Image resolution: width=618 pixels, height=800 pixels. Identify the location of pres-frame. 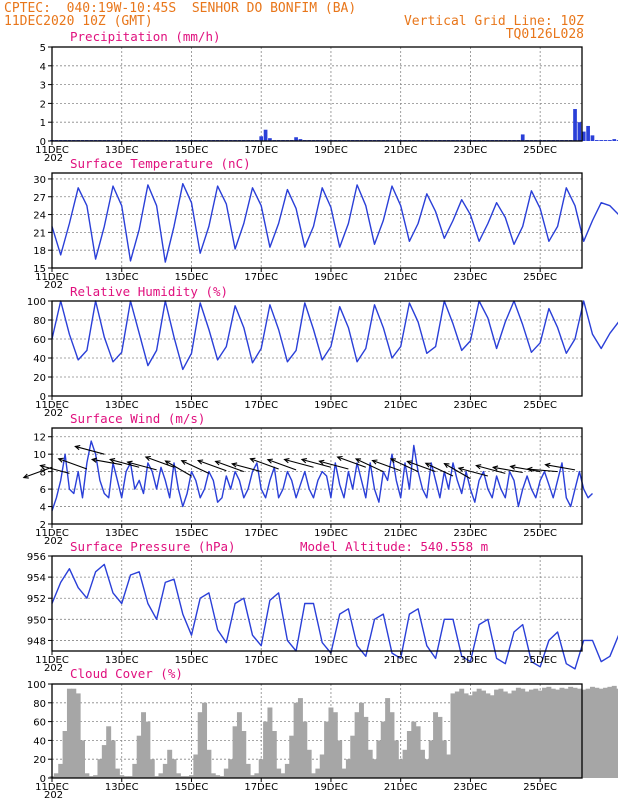
(317, 603).